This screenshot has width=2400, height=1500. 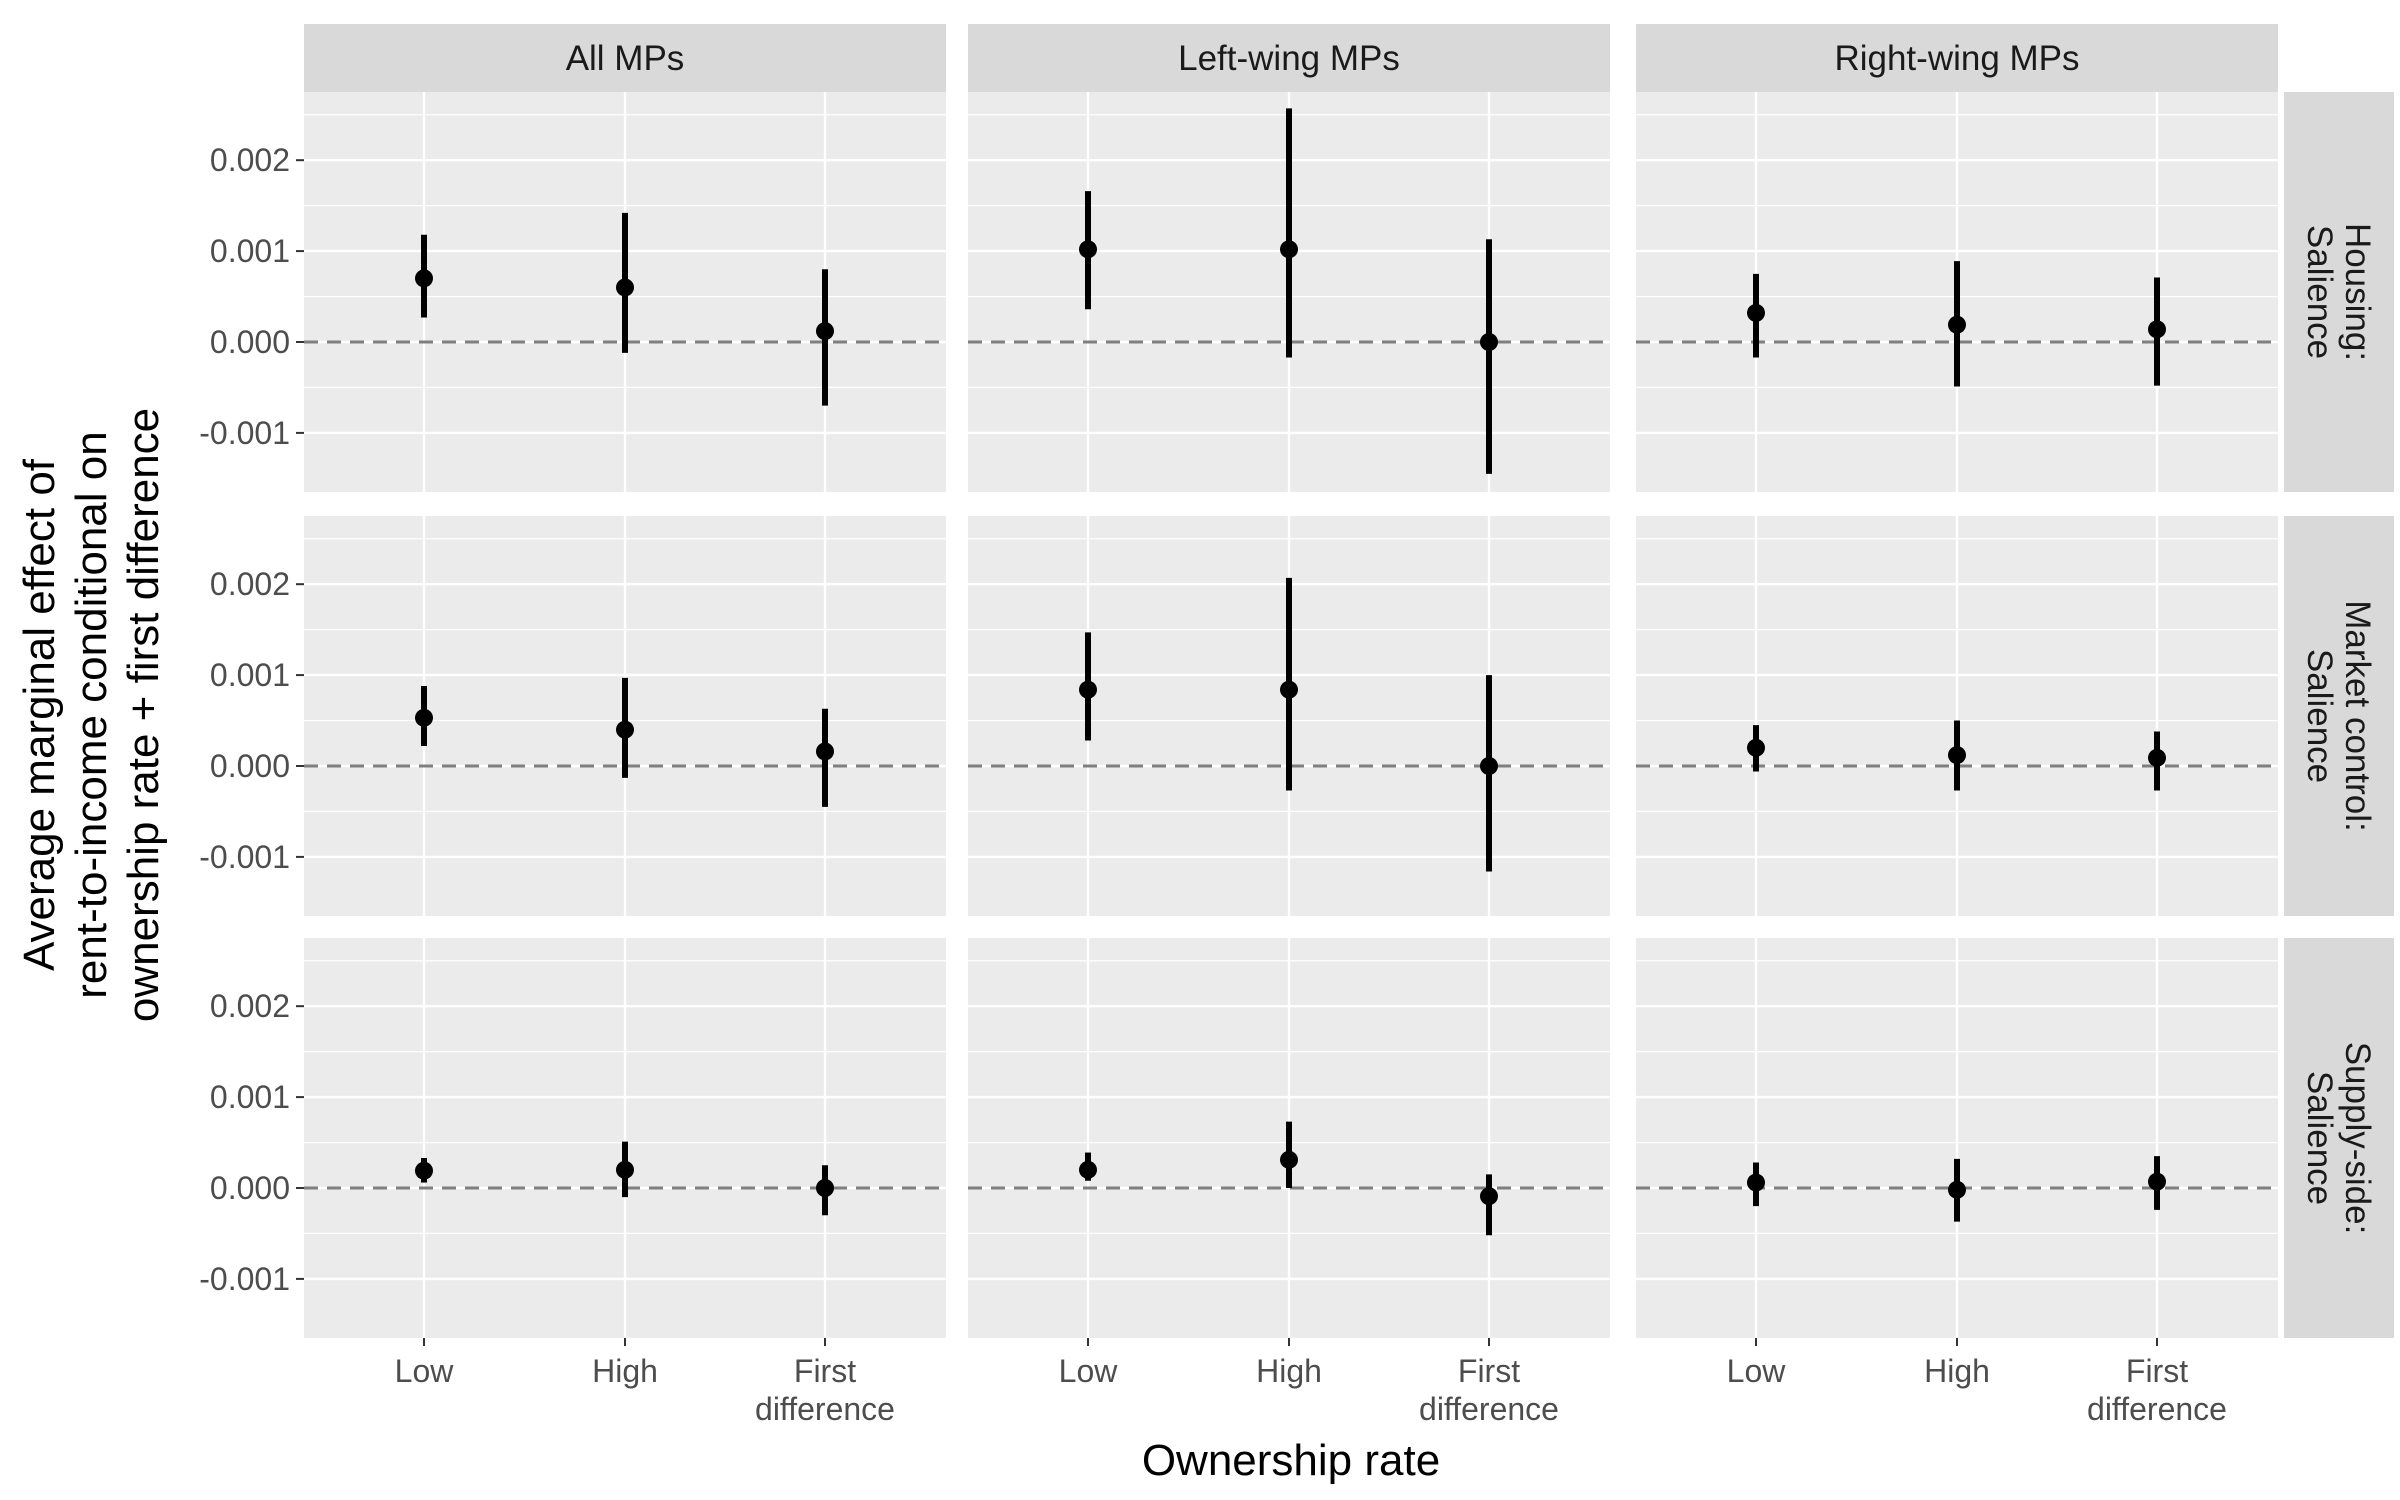 I want to click on row-strip-text: Housing:Salience, so click(x=2338, y=292).